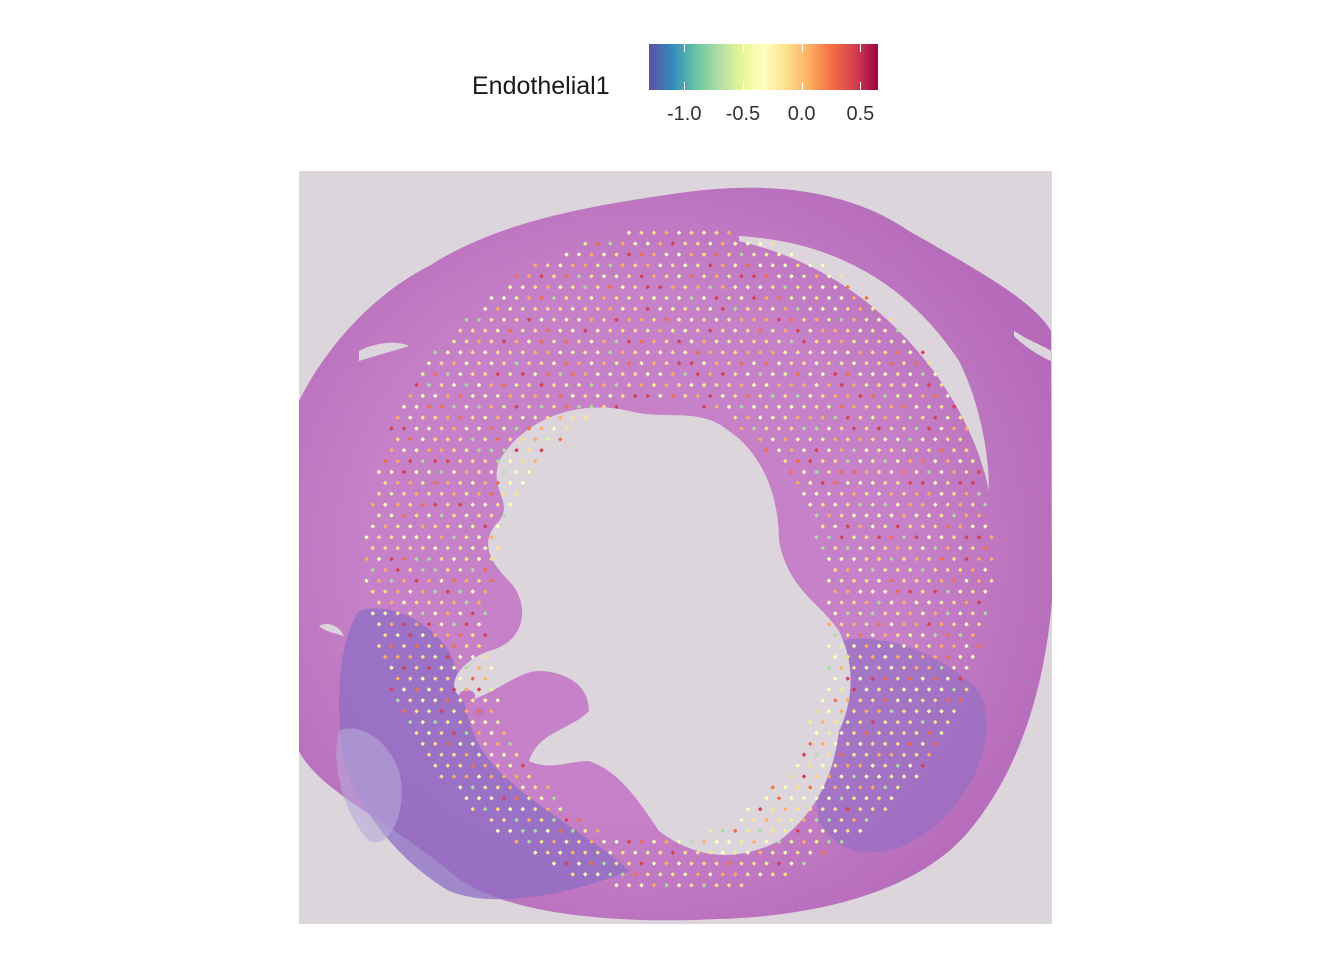 The width and height of the screenshot is (1344, 960). I want to click on legend-title: Endothelial1, so click(541, 86).